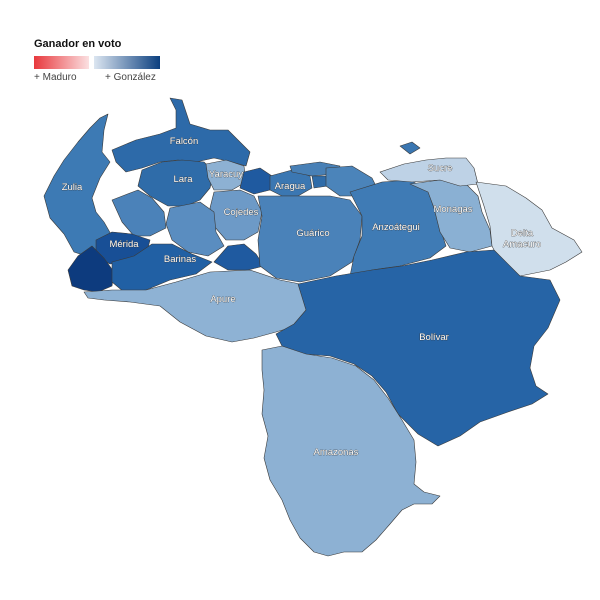  Describe the element at coordinates (290, 186) in the screenshot. I see `label-aragua: Aragua` at that location.